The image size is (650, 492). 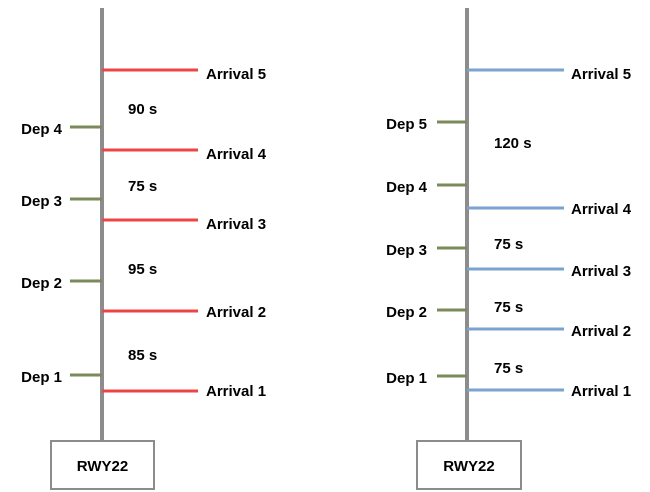 What do you see at coordinates (142, 109) in the screenshot?
I see `interval-label: 90 s` at bounding box center [142, 109].